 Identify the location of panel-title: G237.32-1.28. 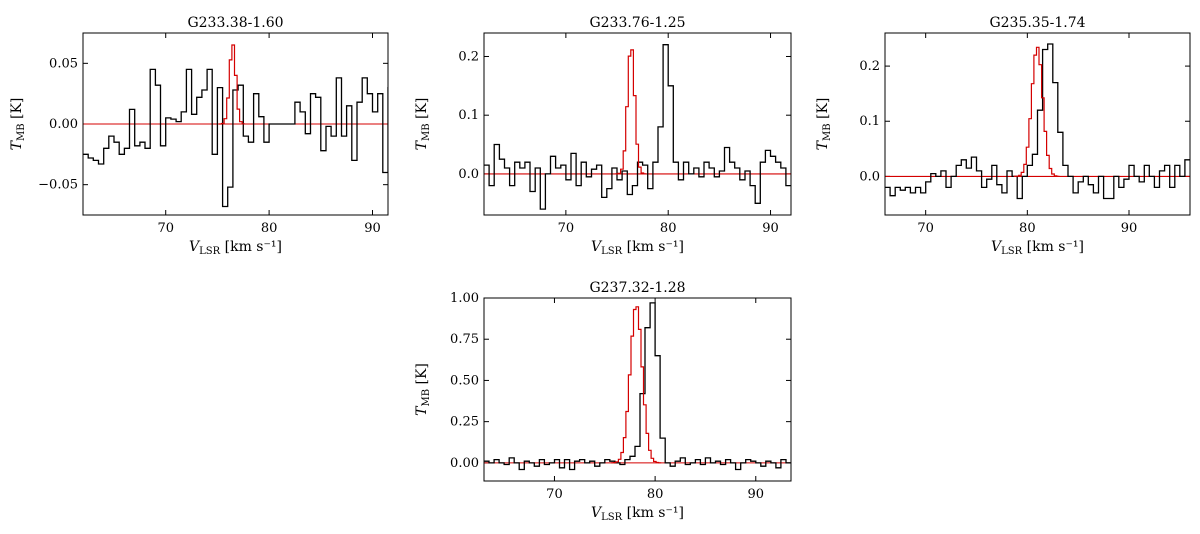
(637, 288).